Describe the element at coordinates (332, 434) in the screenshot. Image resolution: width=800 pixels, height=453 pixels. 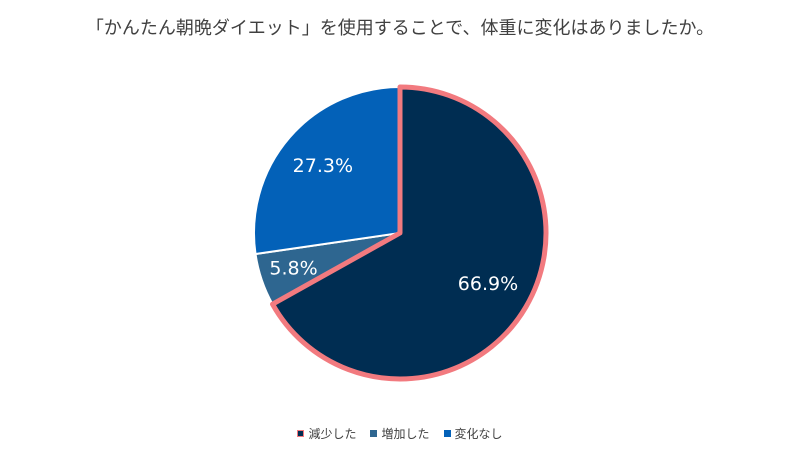
I see `legend-label-decreased: 減少した` at that location.